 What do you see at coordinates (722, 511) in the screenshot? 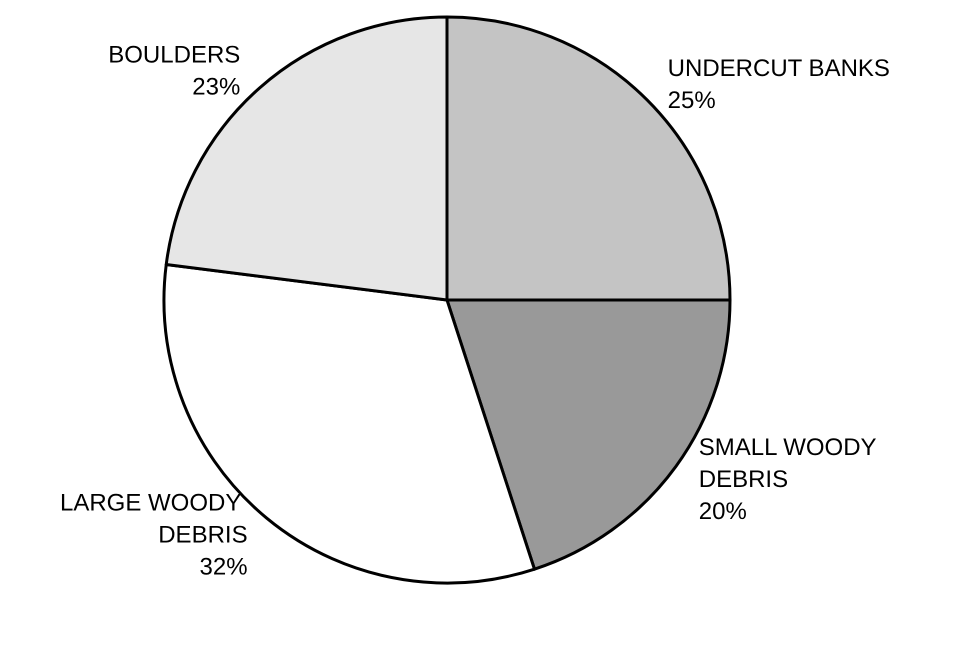
I see `data-label: 20%` at bounding box center [722, 511].